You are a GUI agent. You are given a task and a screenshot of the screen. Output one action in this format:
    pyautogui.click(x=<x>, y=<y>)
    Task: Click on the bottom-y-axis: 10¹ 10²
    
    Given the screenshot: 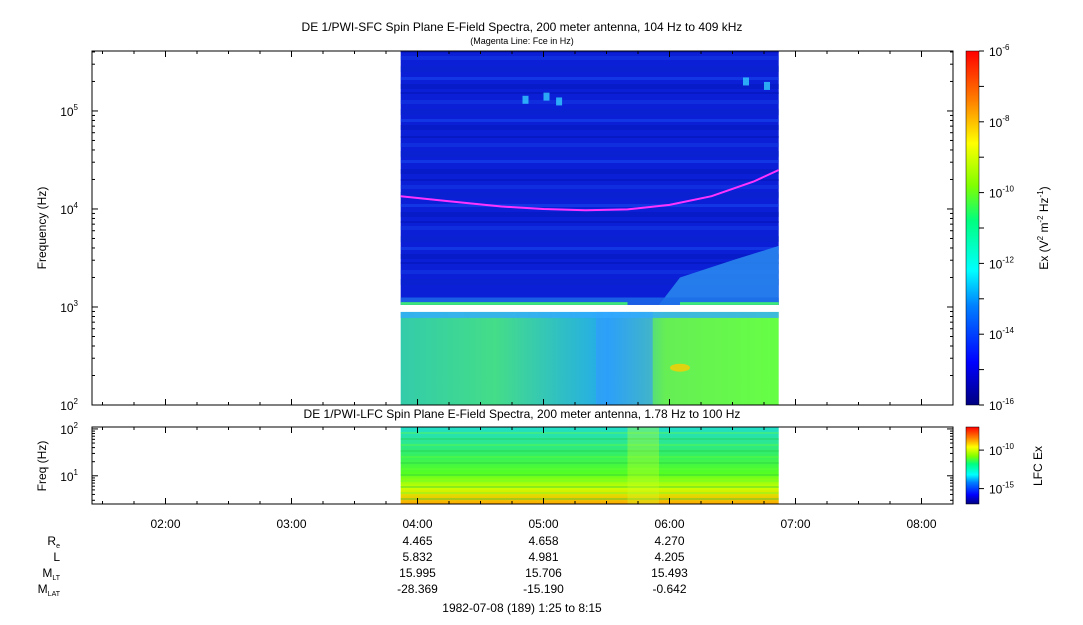 What is the action you would take?
    pyautogui.click(x=506, y=461)
    